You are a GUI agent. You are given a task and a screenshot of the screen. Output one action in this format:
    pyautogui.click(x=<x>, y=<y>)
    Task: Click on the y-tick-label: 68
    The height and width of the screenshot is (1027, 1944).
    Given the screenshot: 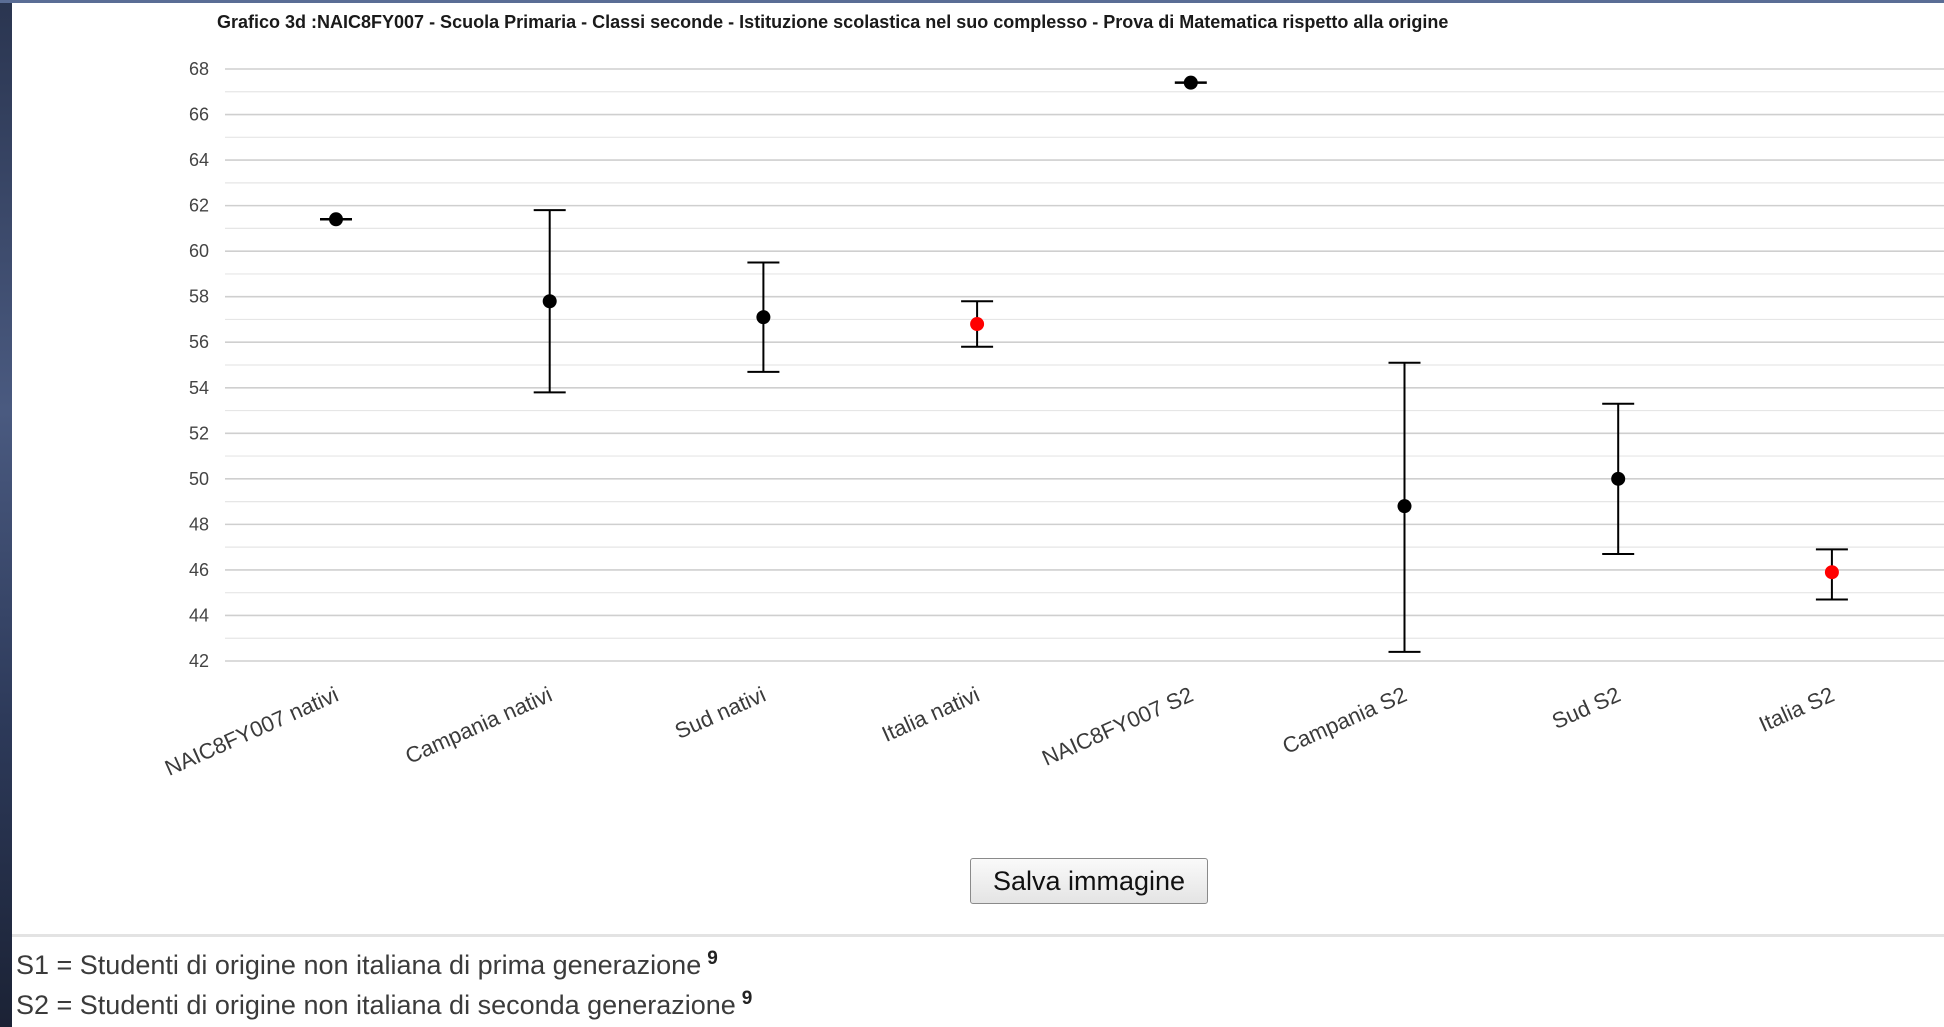 What is the action you would take?
    pyautogui.click(x=199, y=69)
    